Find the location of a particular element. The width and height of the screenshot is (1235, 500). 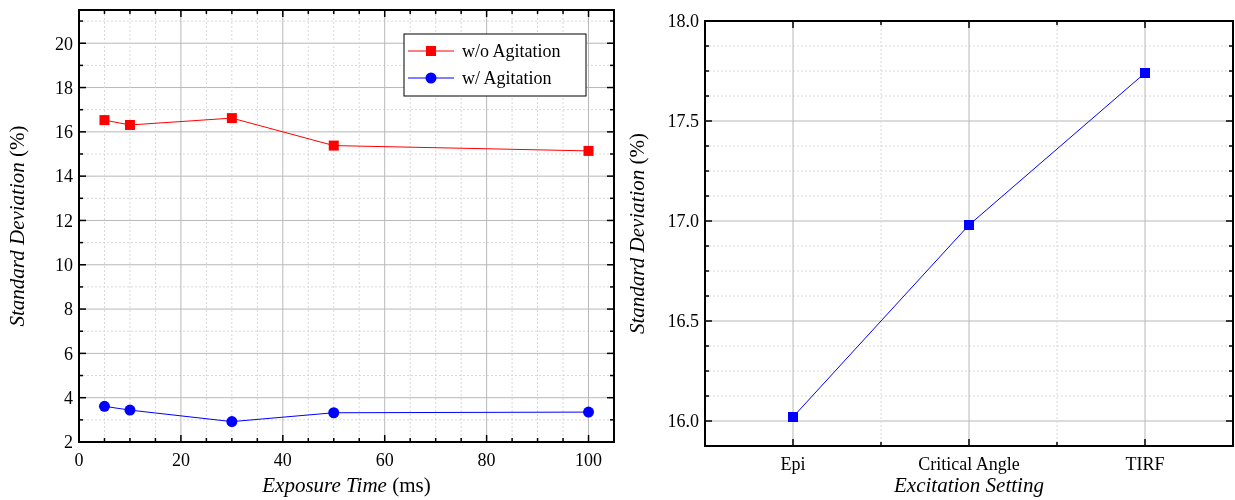

y-tick-label: 8 is located at coordinates (68, 309).